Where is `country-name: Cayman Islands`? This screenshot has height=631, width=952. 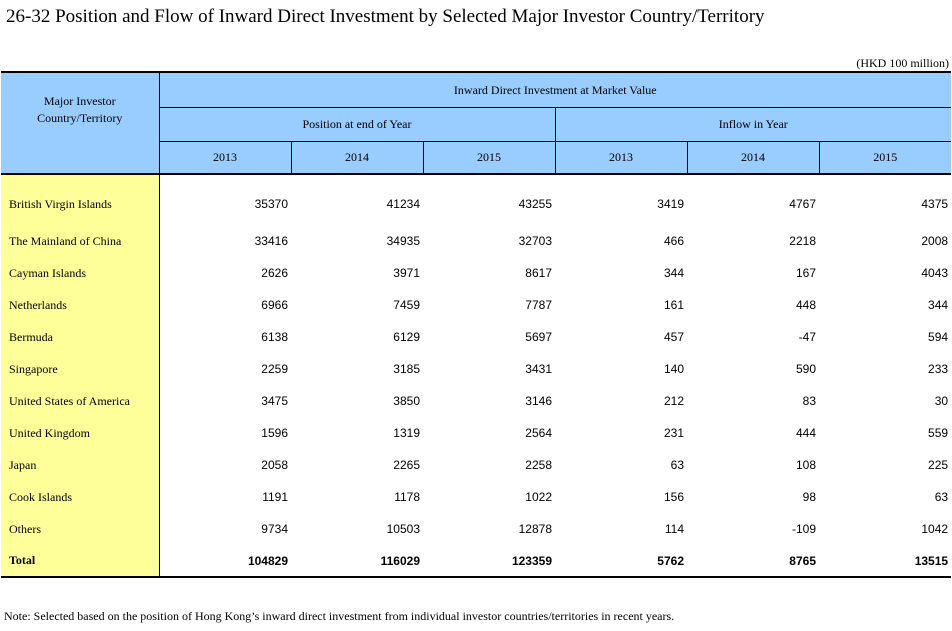 country-name: Cayman Islands is located at coordinates (80, 273).